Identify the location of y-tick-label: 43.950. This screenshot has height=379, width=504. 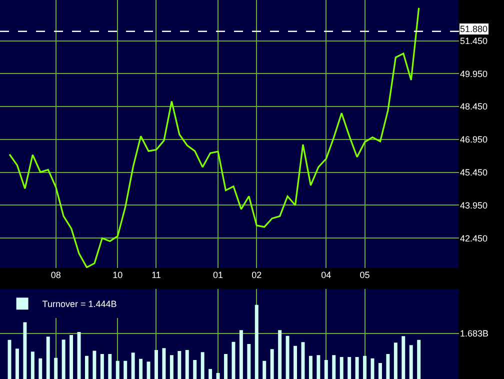
(474, 205).